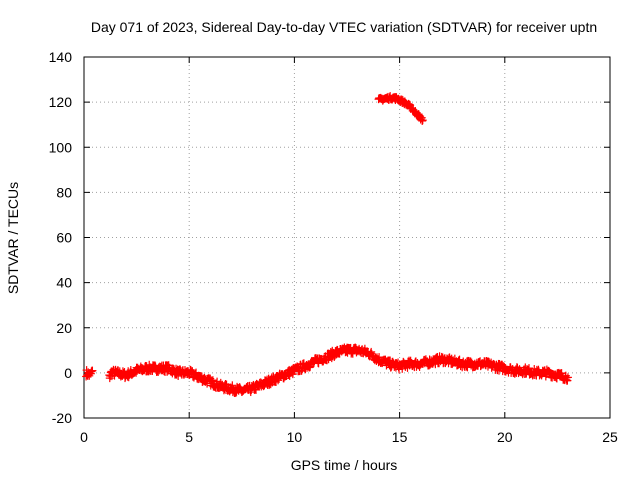  Describe the element at coordinates (610, 437) in the screenshot. I see `x-tick-label: 25` at that location.